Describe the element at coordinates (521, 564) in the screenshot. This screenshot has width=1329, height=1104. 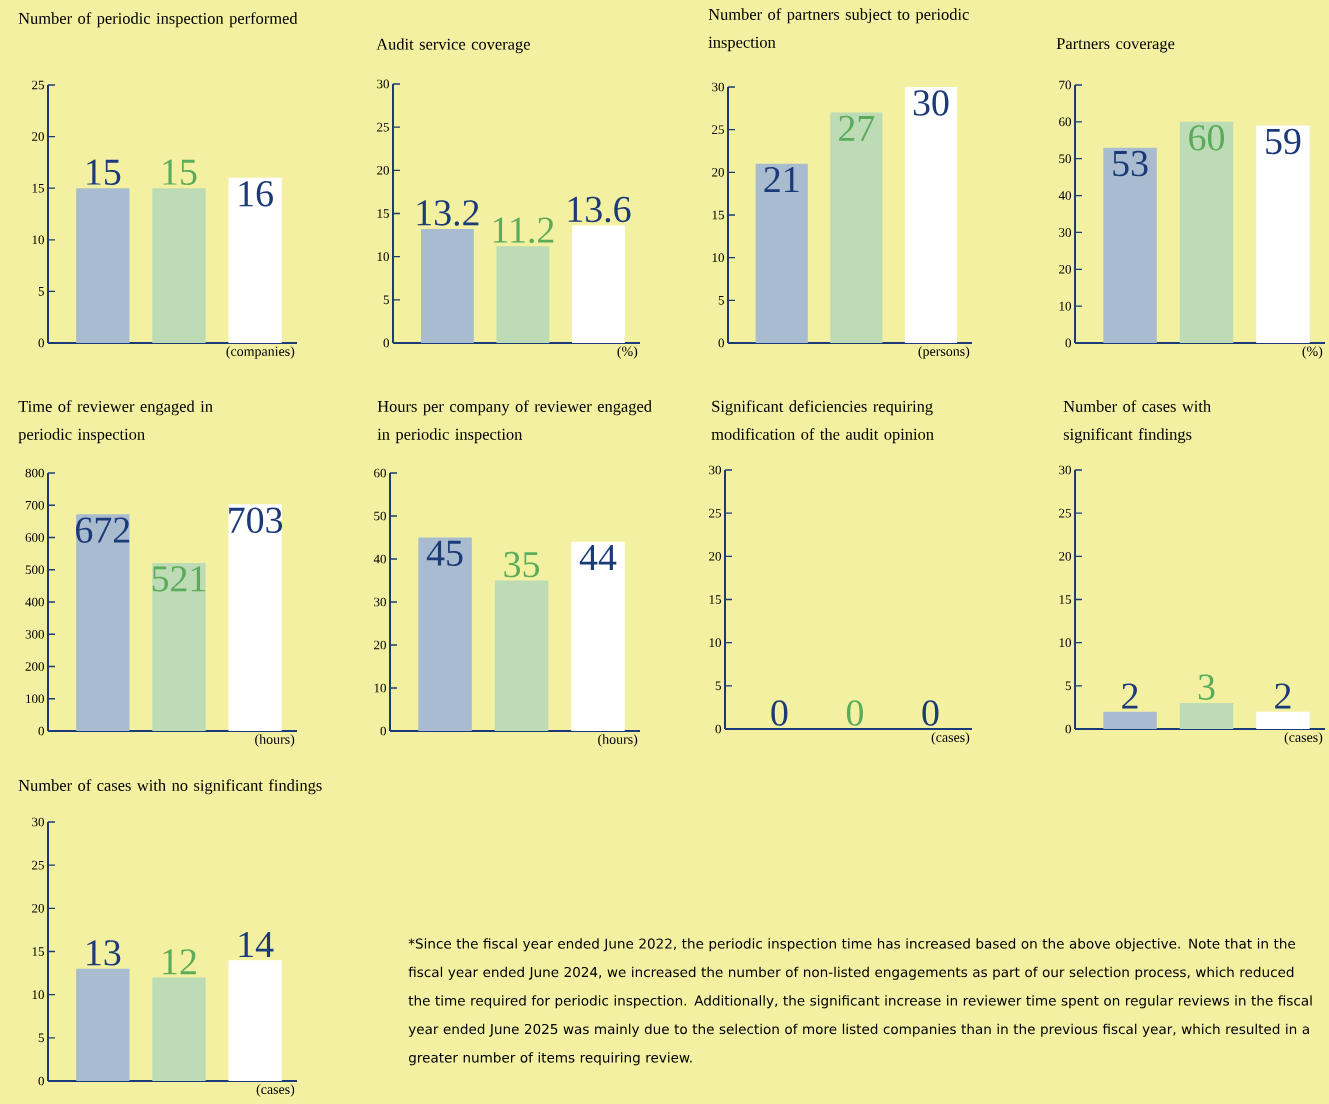
I see `data-label: 35` at that location.